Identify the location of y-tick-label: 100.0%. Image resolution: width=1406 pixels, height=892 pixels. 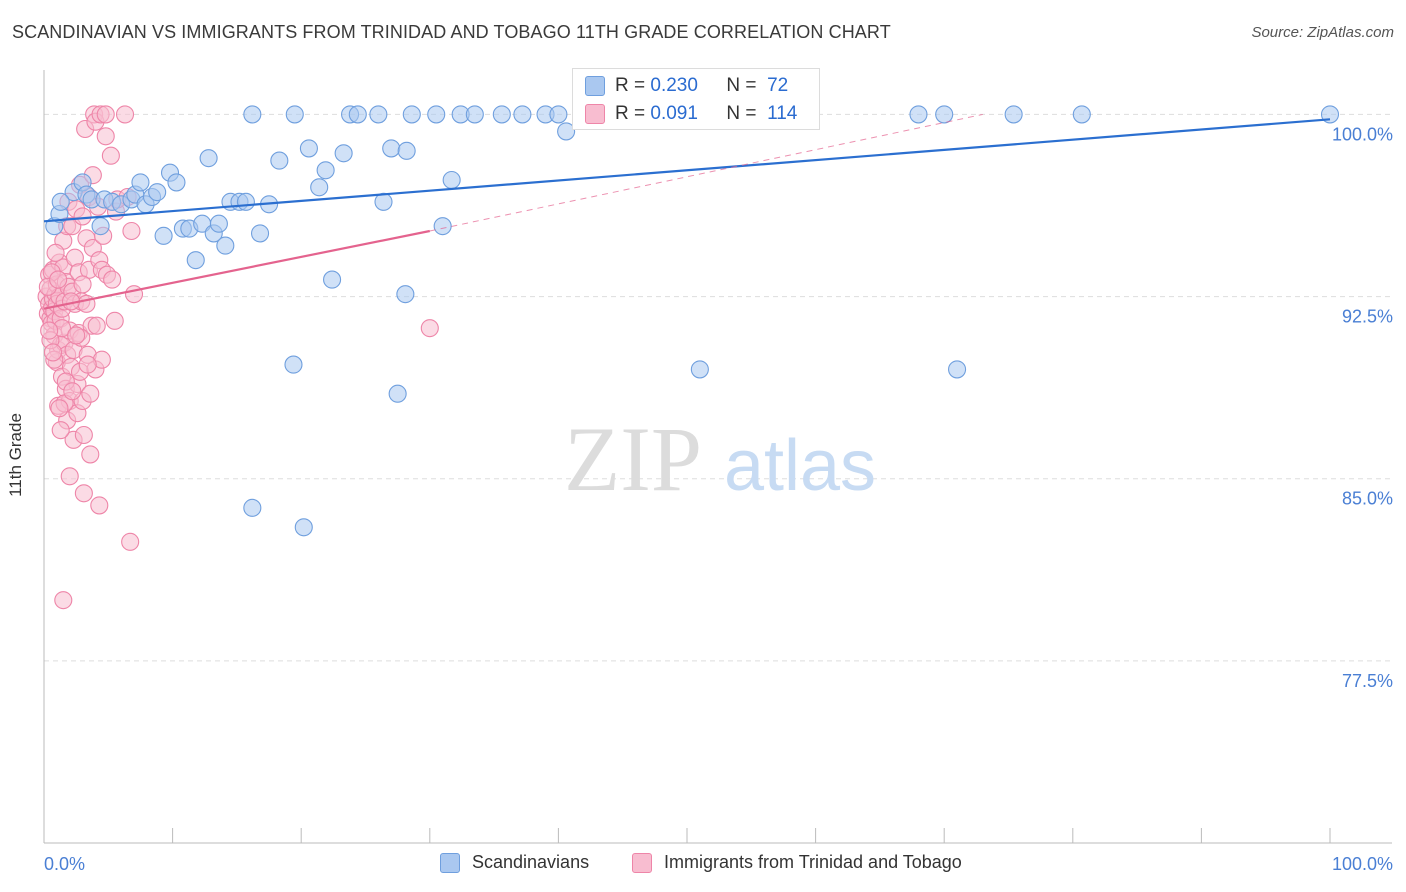
(1362, 134).